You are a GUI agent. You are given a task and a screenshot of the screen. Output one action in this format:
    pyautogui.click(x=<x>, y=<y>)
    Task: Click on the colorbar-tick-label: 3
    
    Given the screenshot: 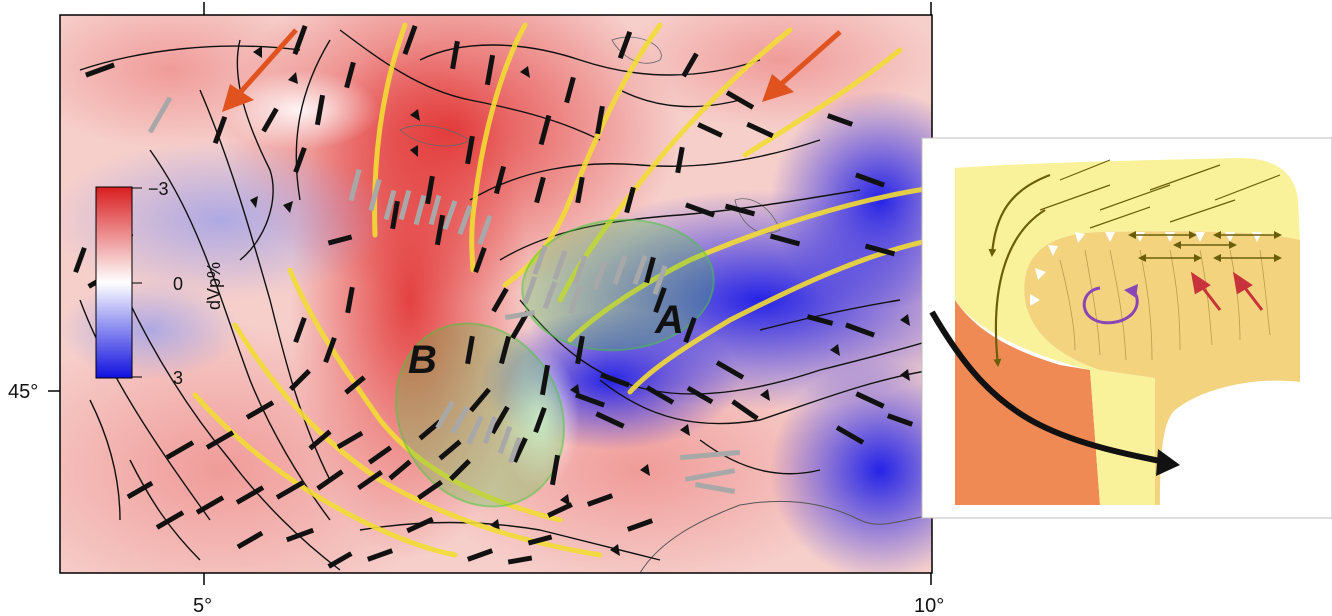 What is the action you would take?
    pyautogui.click(x=178, y=378)
    